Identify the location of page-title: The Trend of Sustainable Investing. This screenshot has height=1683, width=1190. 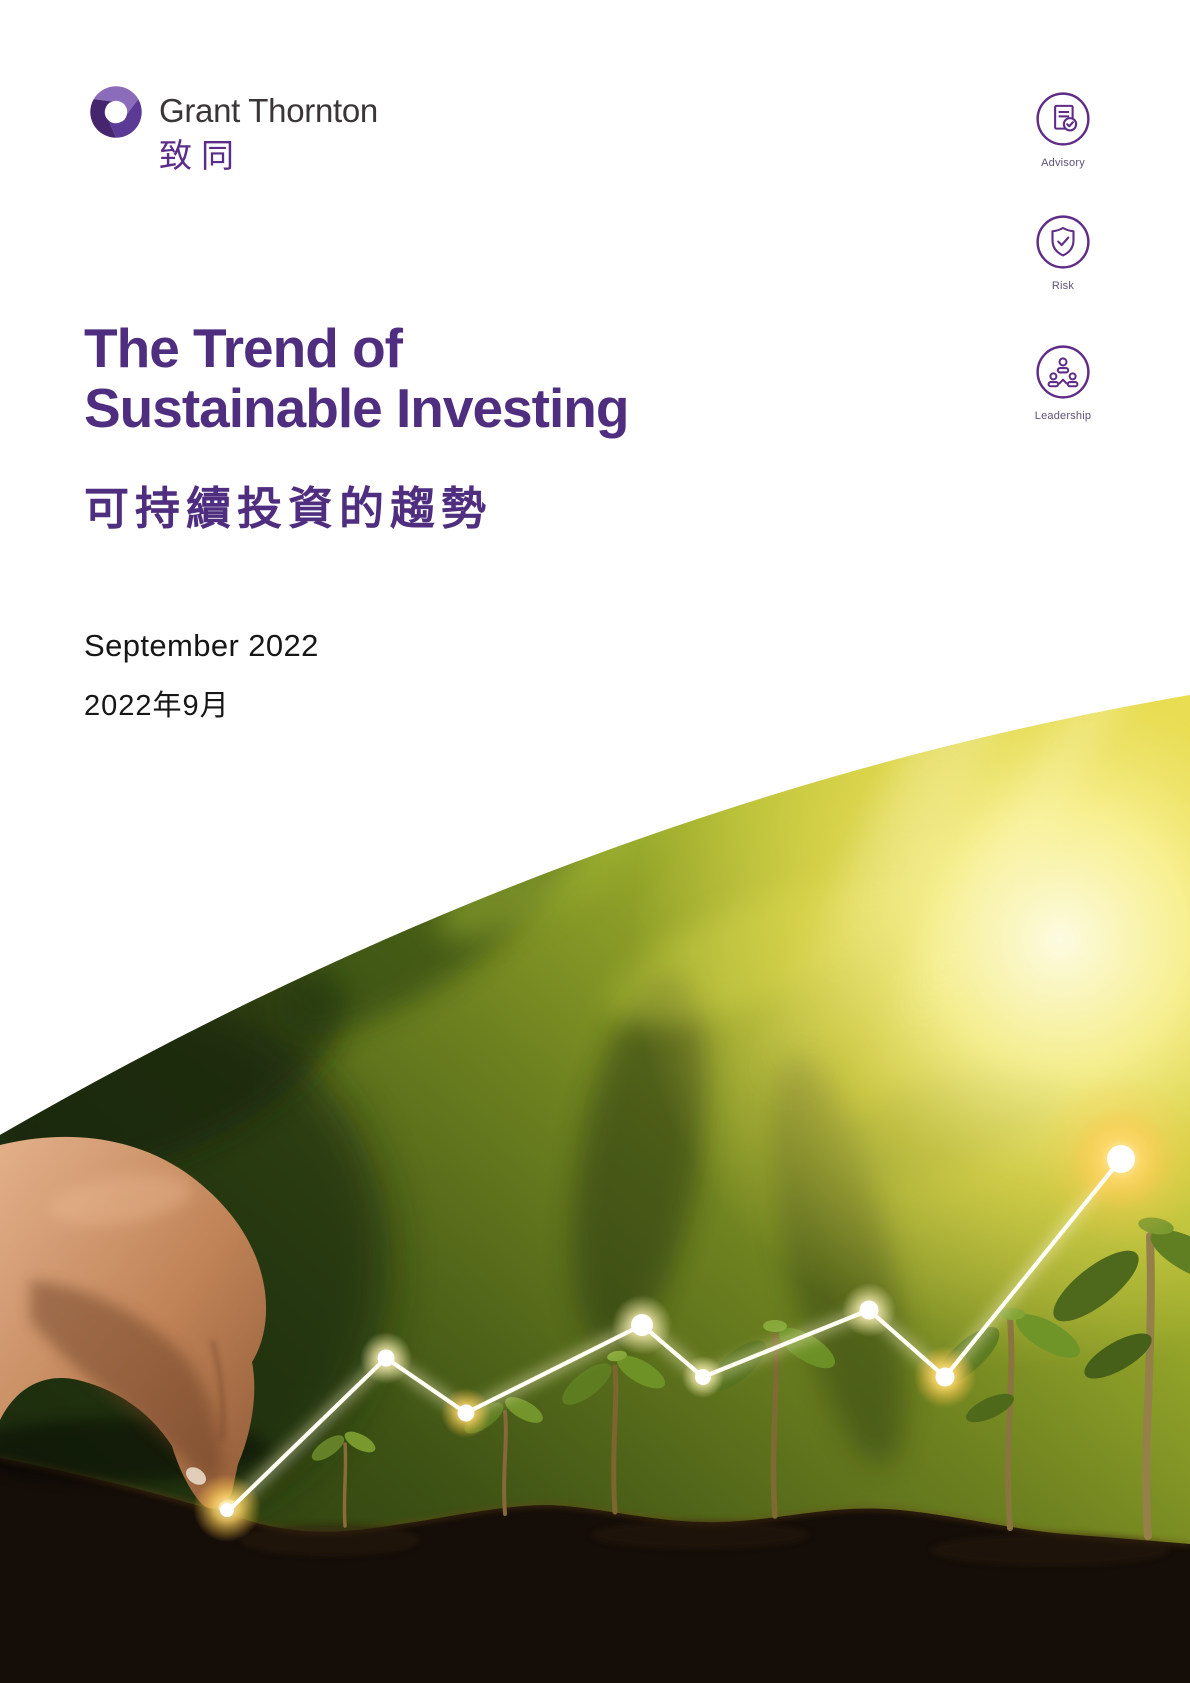
(356, 378).